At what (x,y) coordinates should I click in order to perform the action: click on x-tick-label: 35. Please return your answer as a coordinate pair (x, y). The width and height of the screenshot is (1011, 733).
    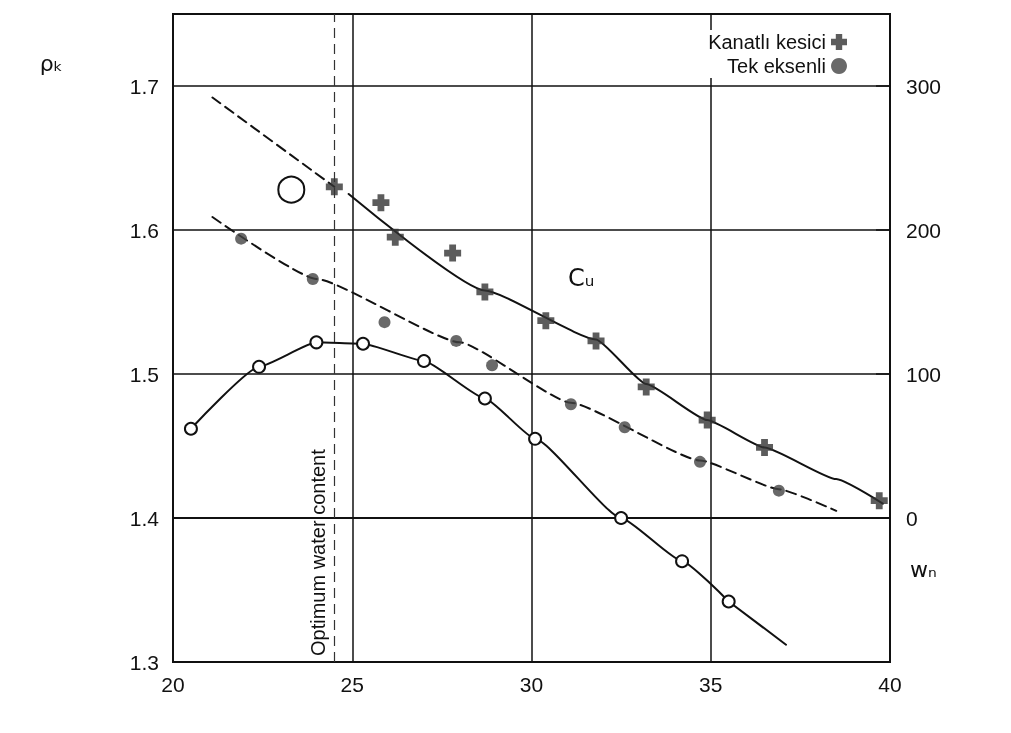
    Looking at the image, I should click on (711, 684).